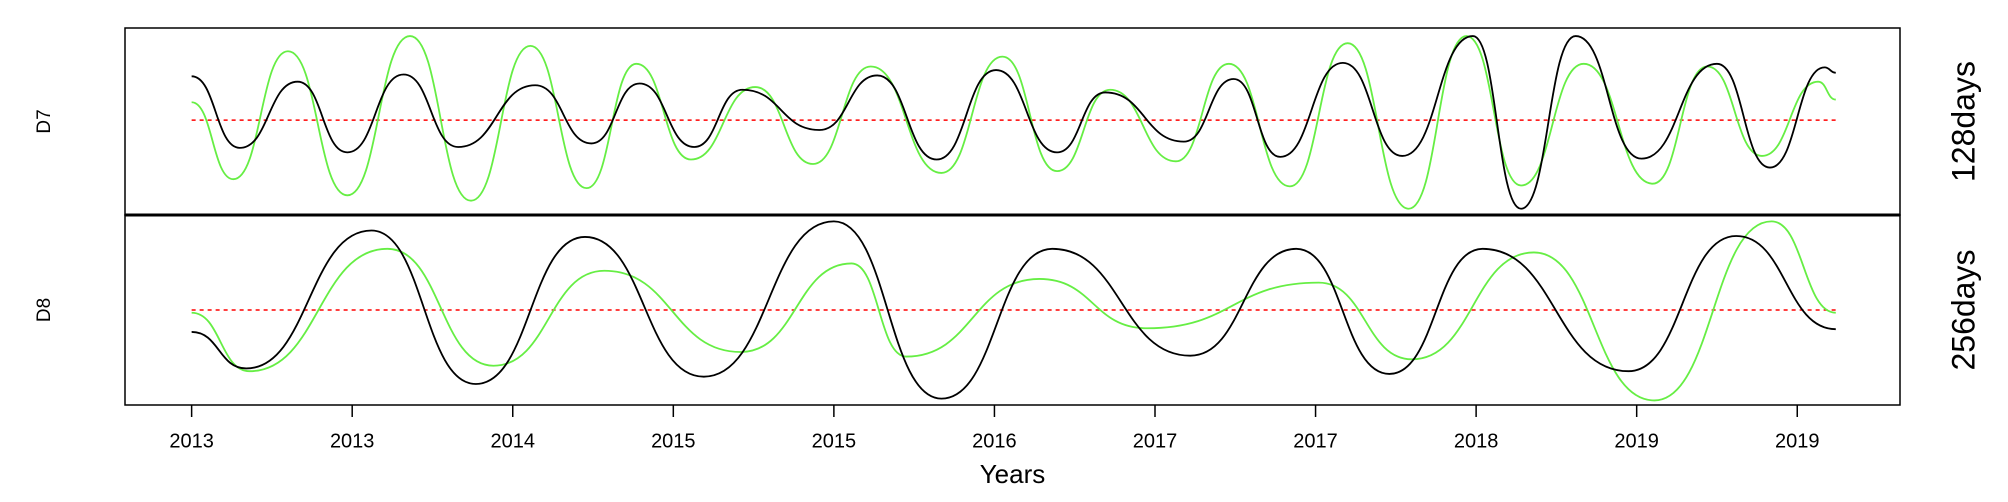  What do you see at coordinates (1963, 310) in the screenshot?
I see `scale-label: 256days` at bounding box center [1963, 310].